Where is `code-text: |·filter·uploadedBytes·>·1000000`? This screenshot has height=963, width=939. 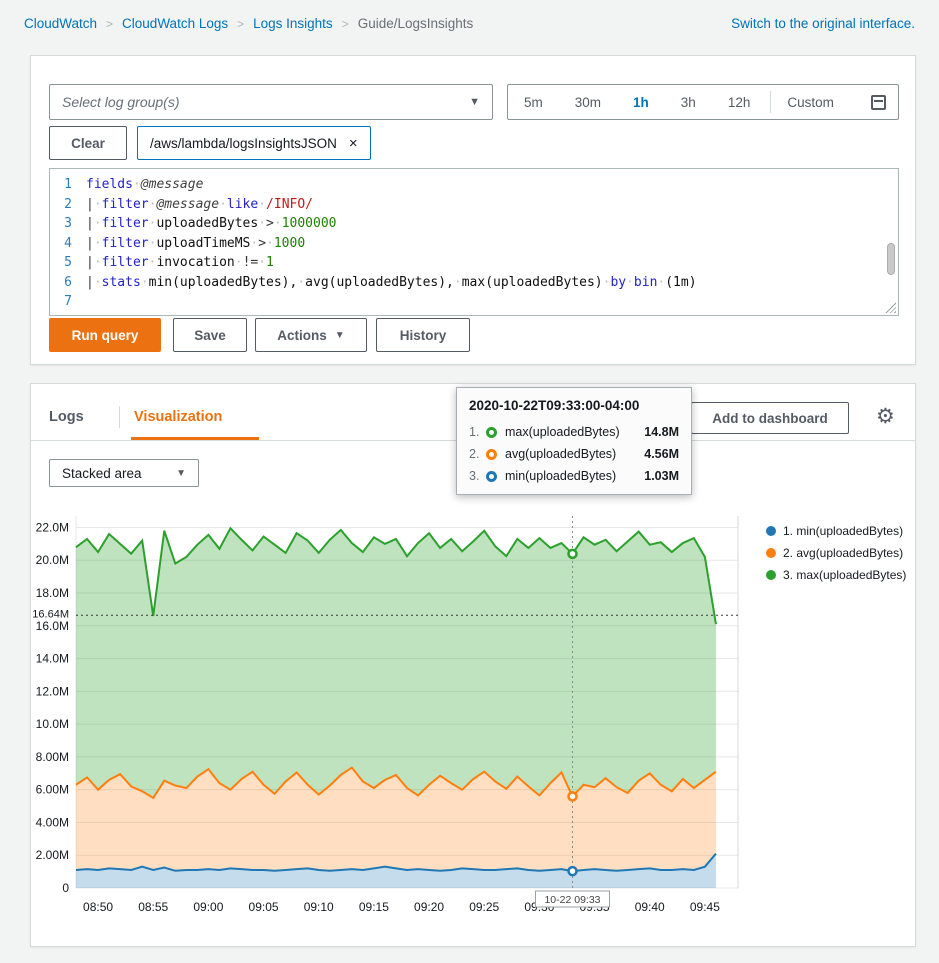 code-text: |·filter·uploadedBytes·>·1000000 is located at coordinates (211, 223).